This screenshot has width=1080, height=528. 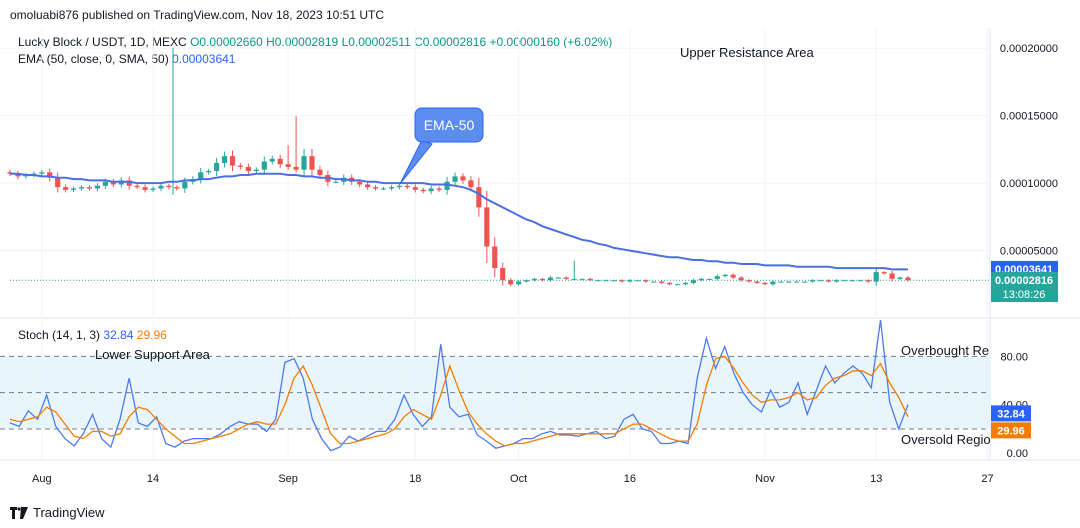 I want to click on close-badge-text: 0.00002816, so click(x=1024, y=281).